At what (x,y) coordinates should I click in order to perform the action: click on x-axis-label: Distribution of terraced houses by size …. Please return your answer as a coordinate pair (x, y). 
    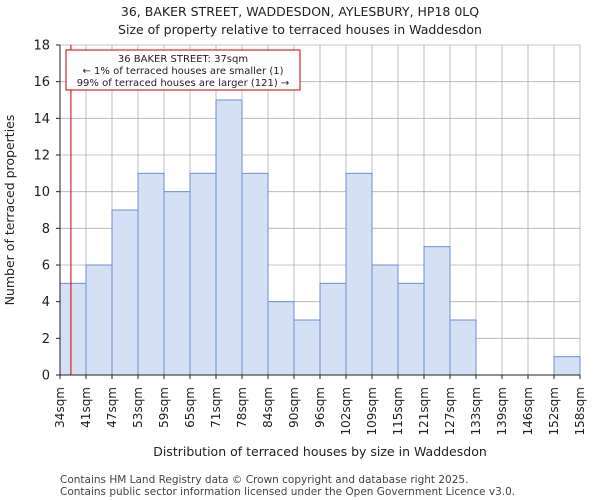
    Looking at the image, I should click on (320, 451).